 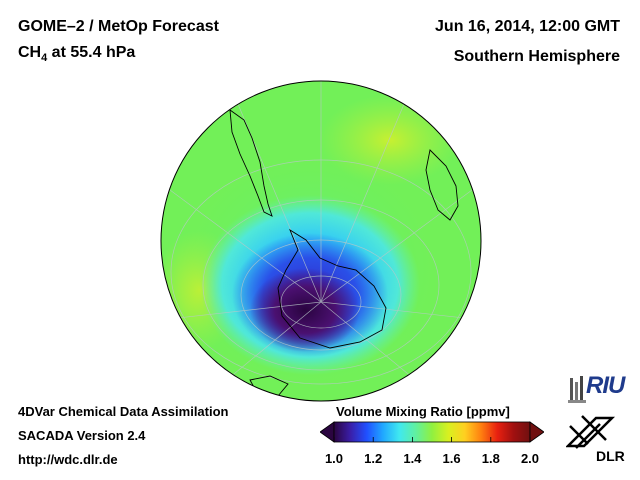 What do you see at coordinates (30, 52) in the screenshot?
I see `species-name: CH` at bounding box center [30, 52].